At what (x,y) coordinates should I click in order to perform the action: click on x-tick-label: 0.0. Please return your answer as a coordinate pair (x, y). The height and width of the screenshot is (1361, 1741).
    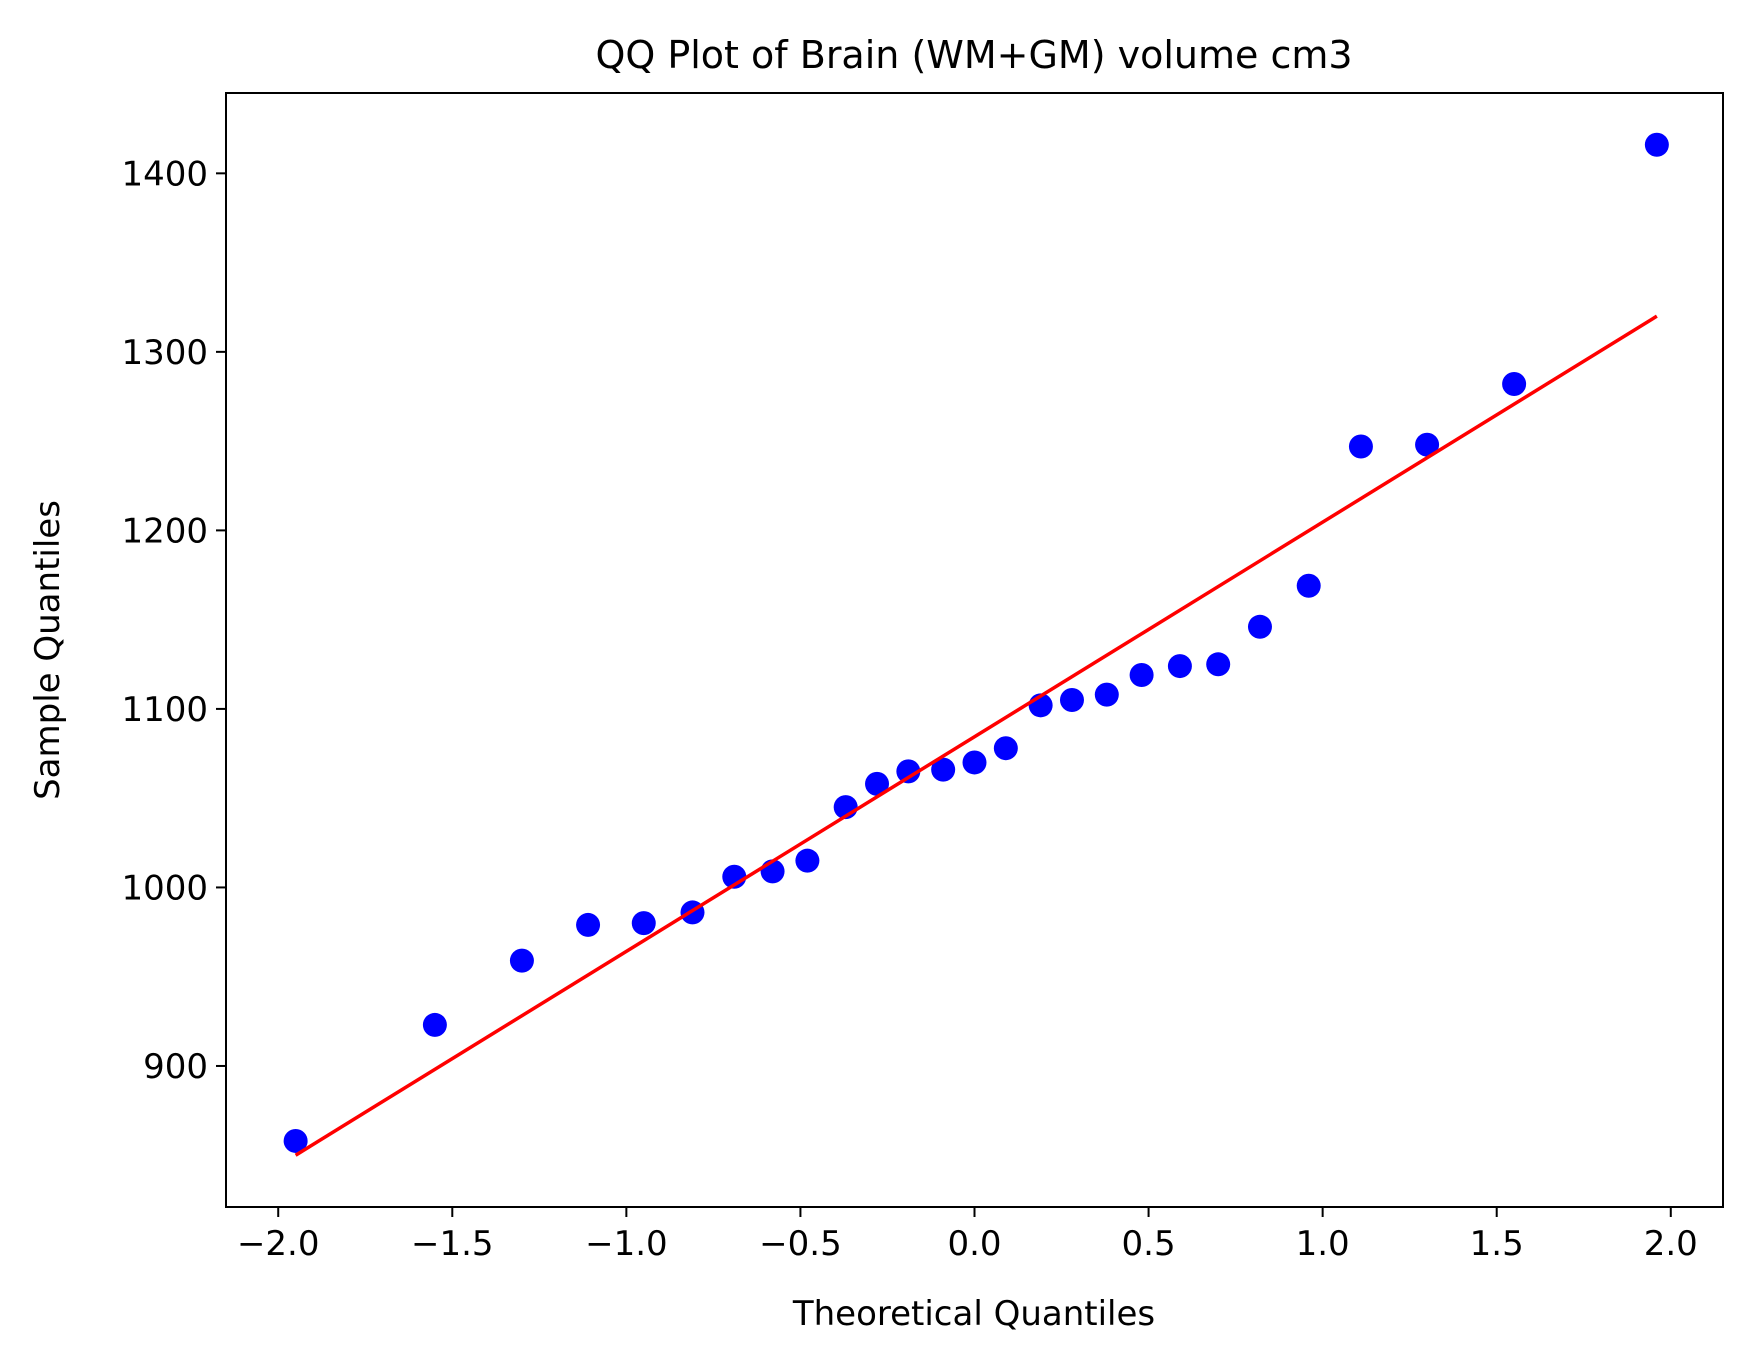
    Looking at the image, I should click on (974, 1244).